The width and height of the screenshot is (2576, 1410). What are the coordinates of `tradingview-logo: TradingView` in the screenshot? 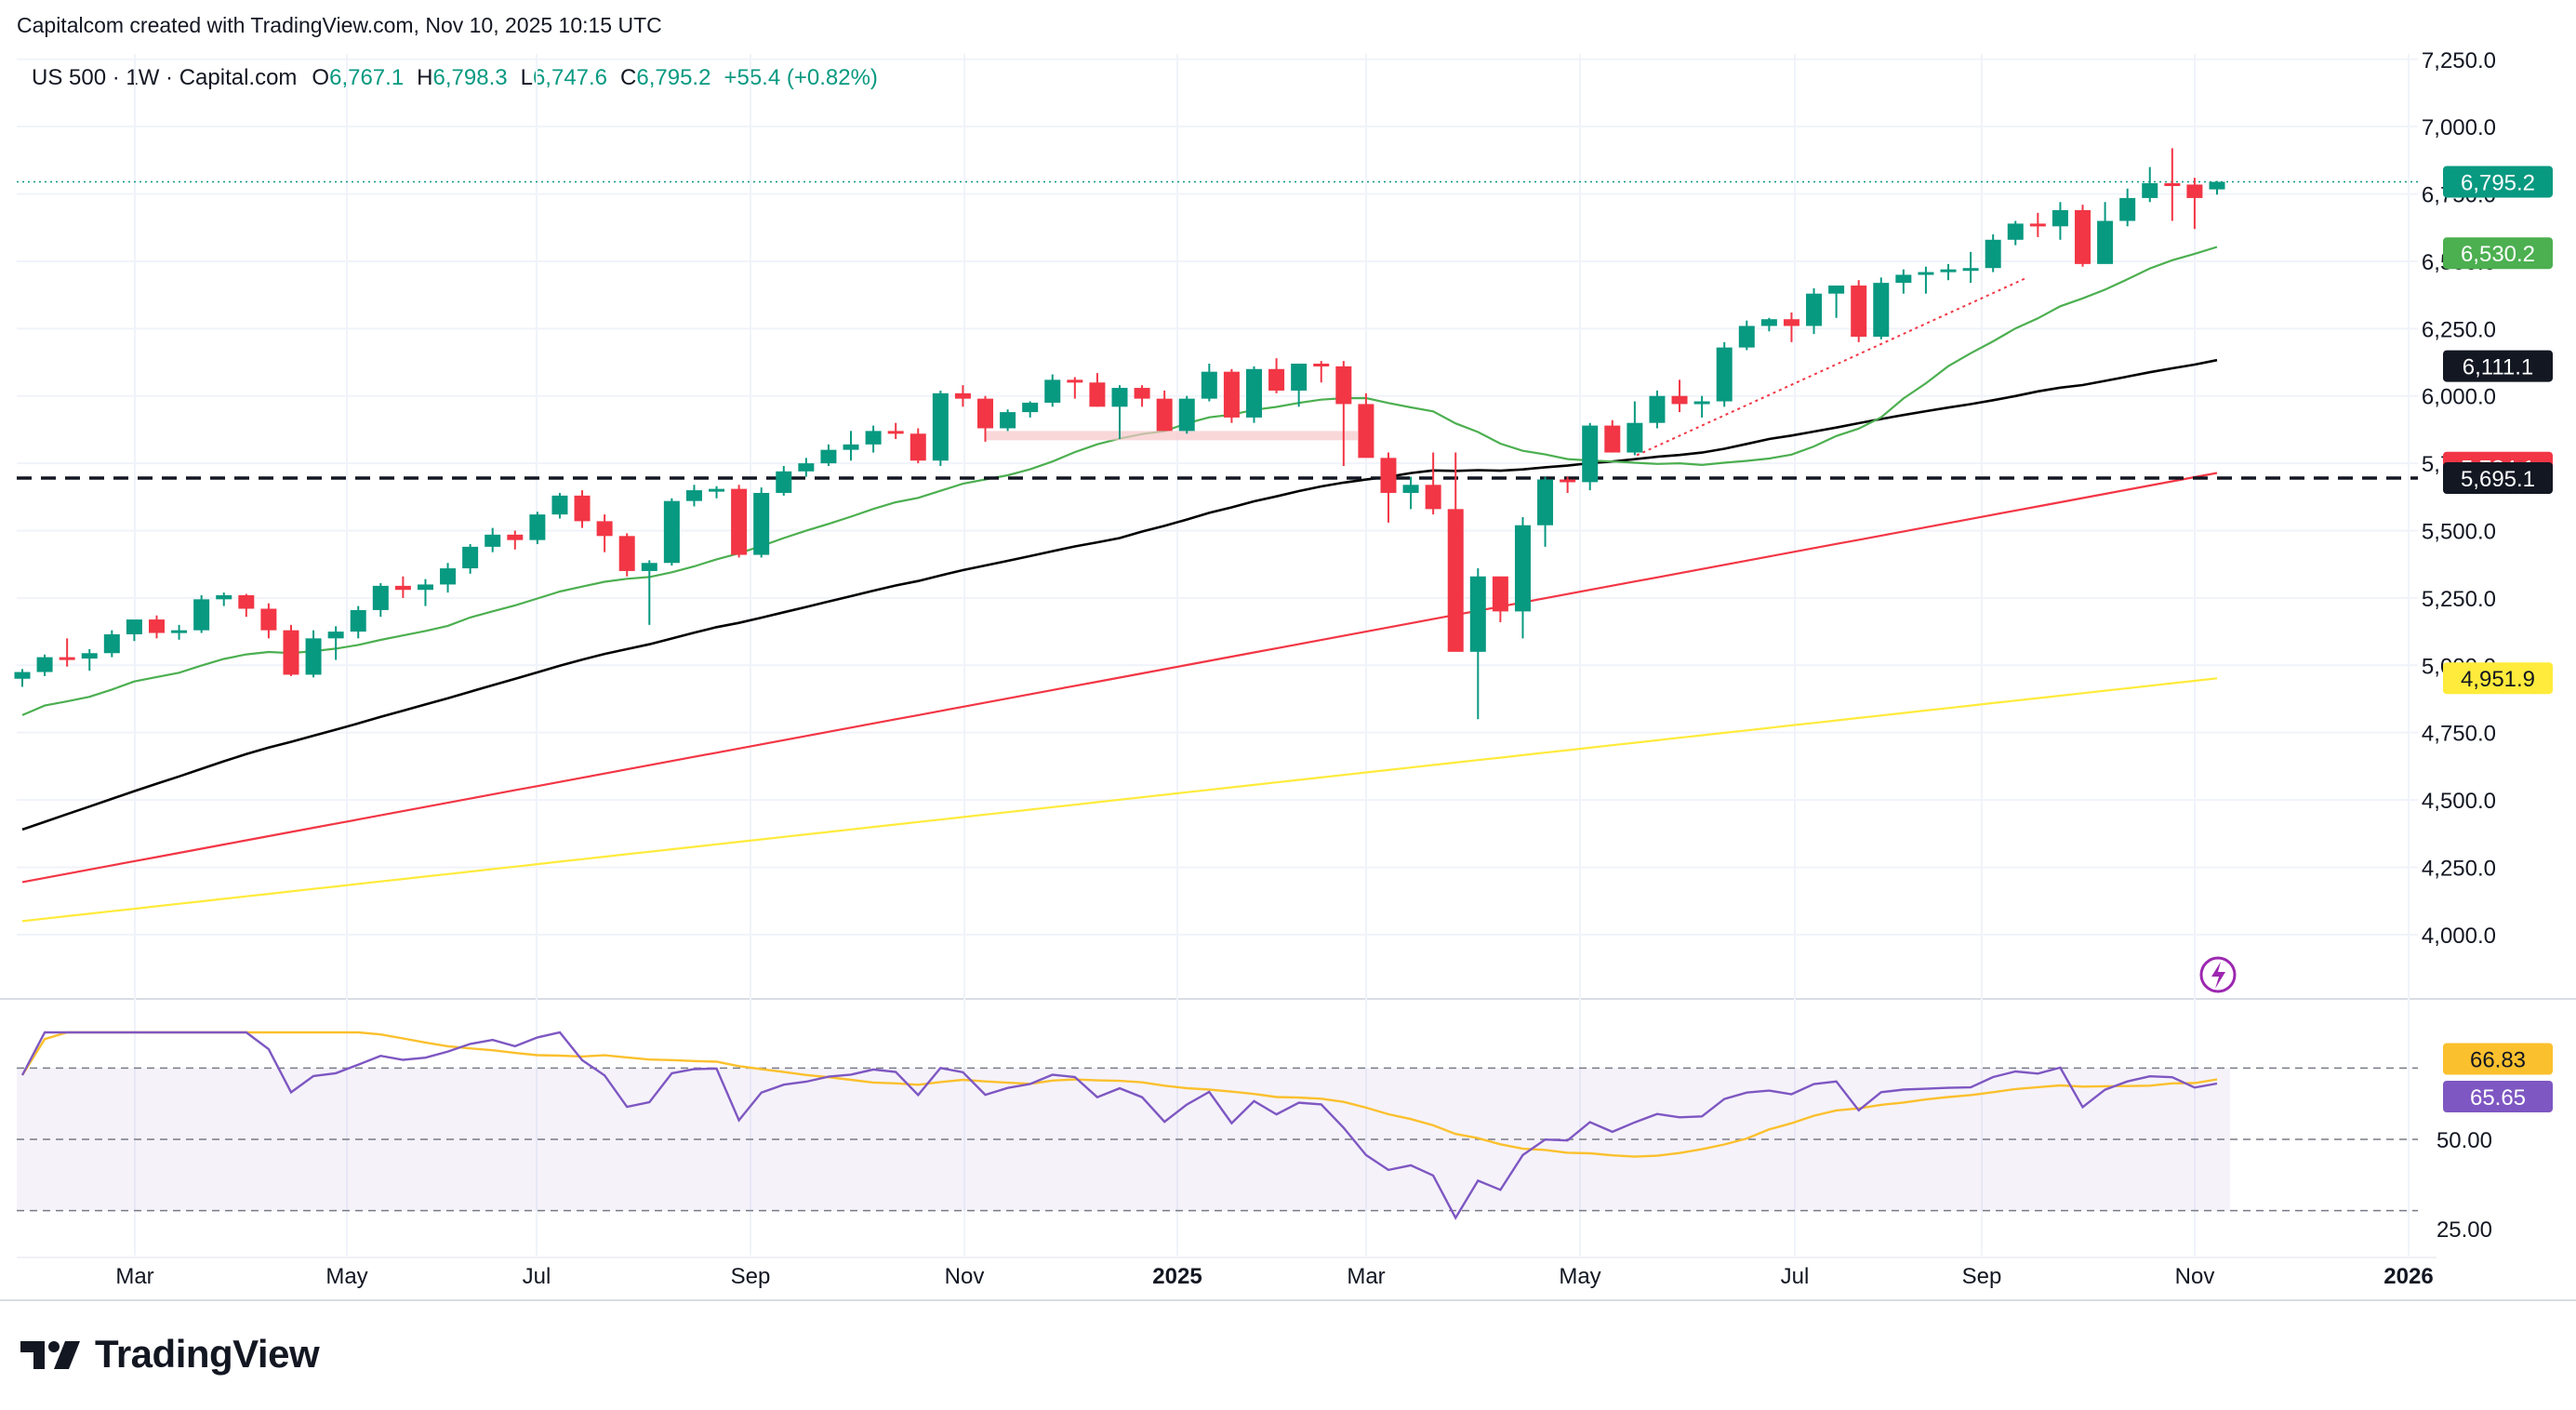 It's located at (170, 1354).